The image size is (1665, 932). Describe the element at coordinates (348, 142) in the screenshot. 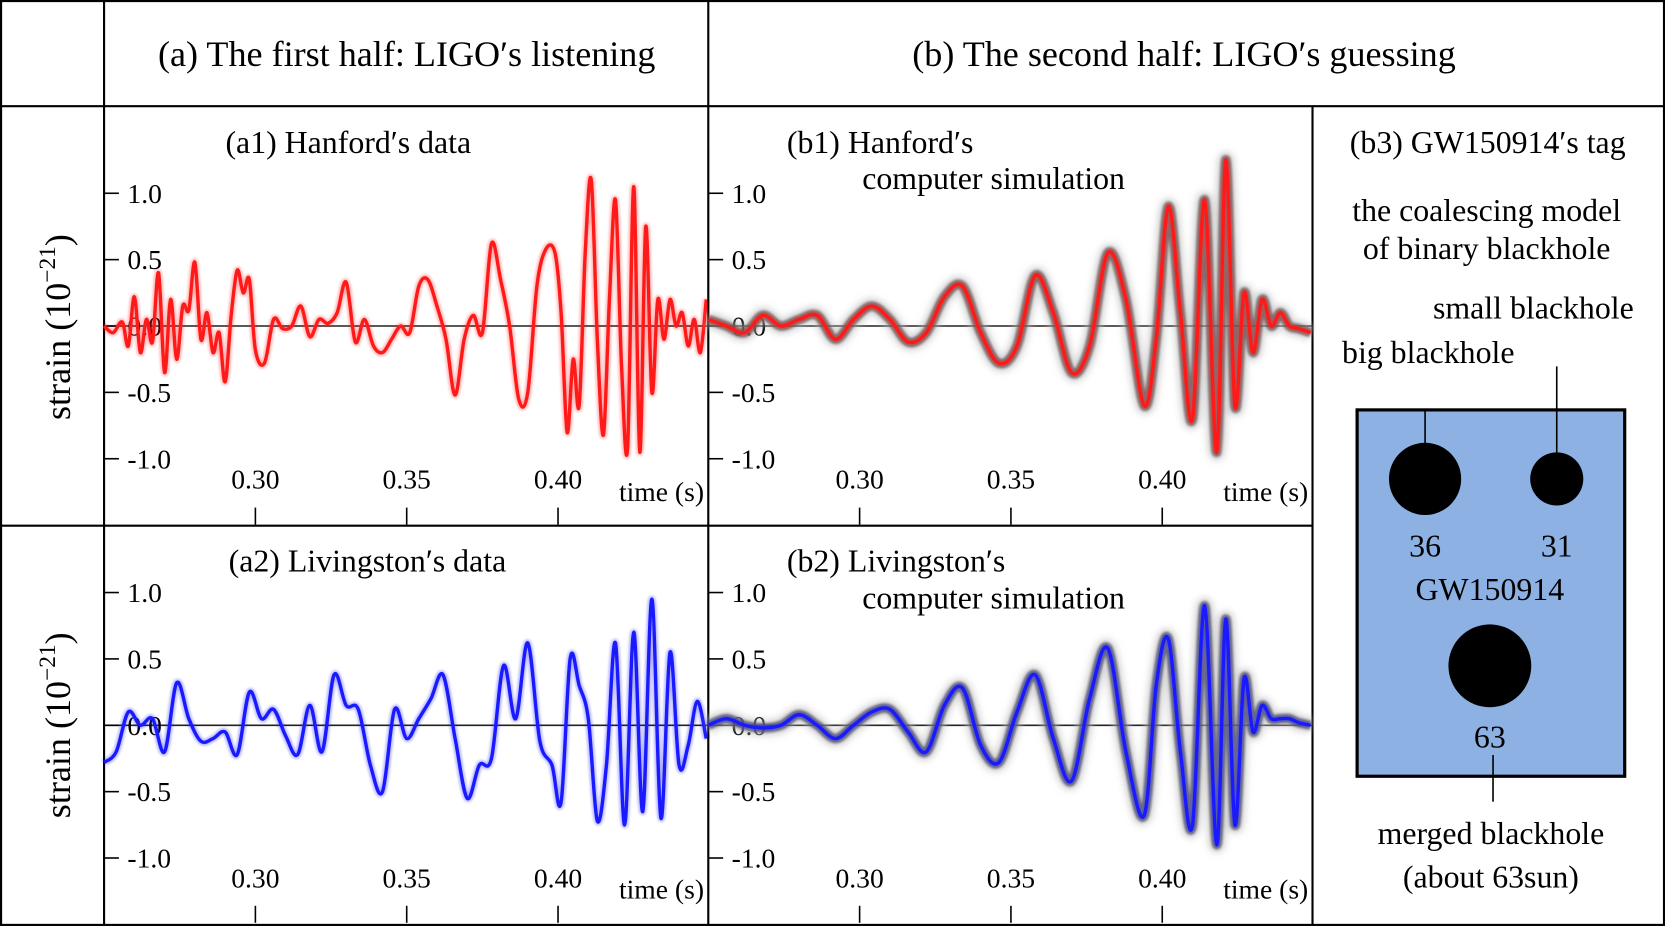

I see `panel-a1-title: (a1) Hanford′s data` at that location.